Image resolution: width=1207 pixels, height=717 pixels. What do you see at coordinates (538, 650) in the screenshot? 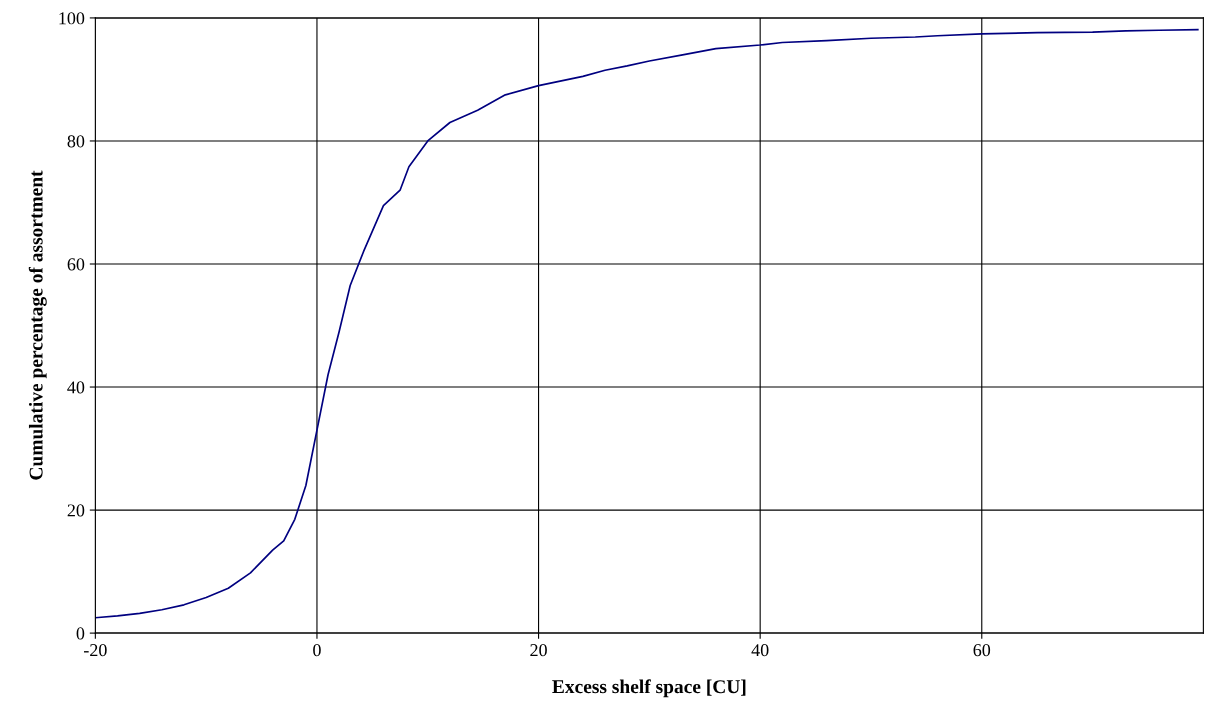
I see `x-tick-label: 20` at bounding box center [538, 650].